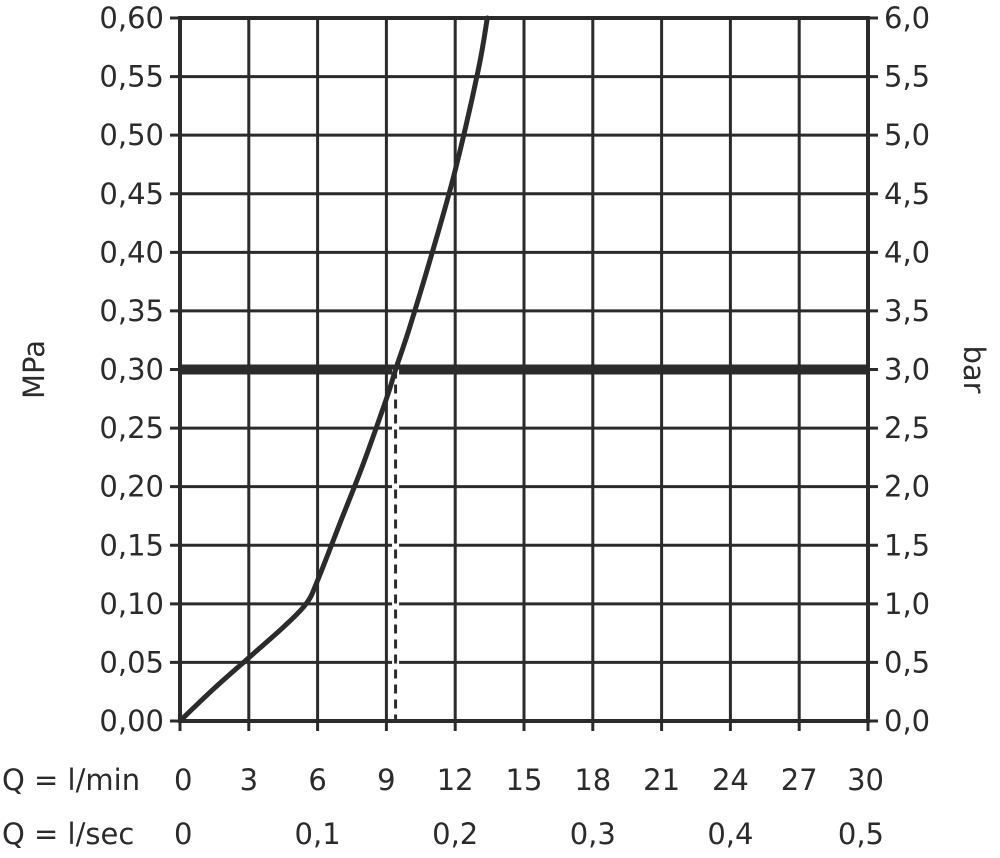 The width and height of the screenshot is (1000, 858). I want to click on y-left-tick-label: 0,05, so click(131, 662).